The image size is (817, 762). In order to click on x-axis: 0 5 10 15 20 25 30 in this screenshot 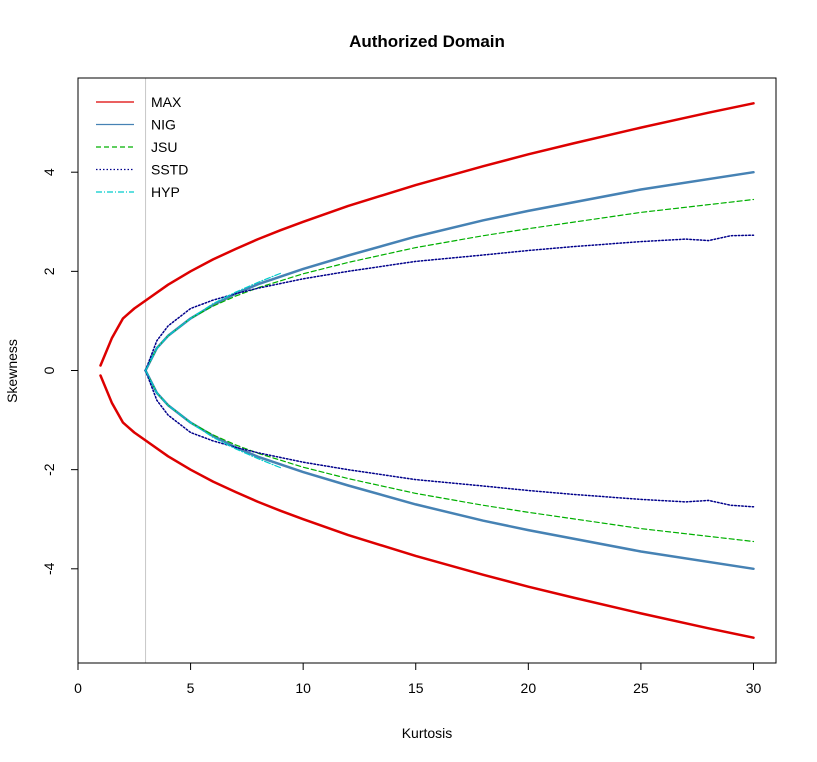, I will do `click(418, 679)`.